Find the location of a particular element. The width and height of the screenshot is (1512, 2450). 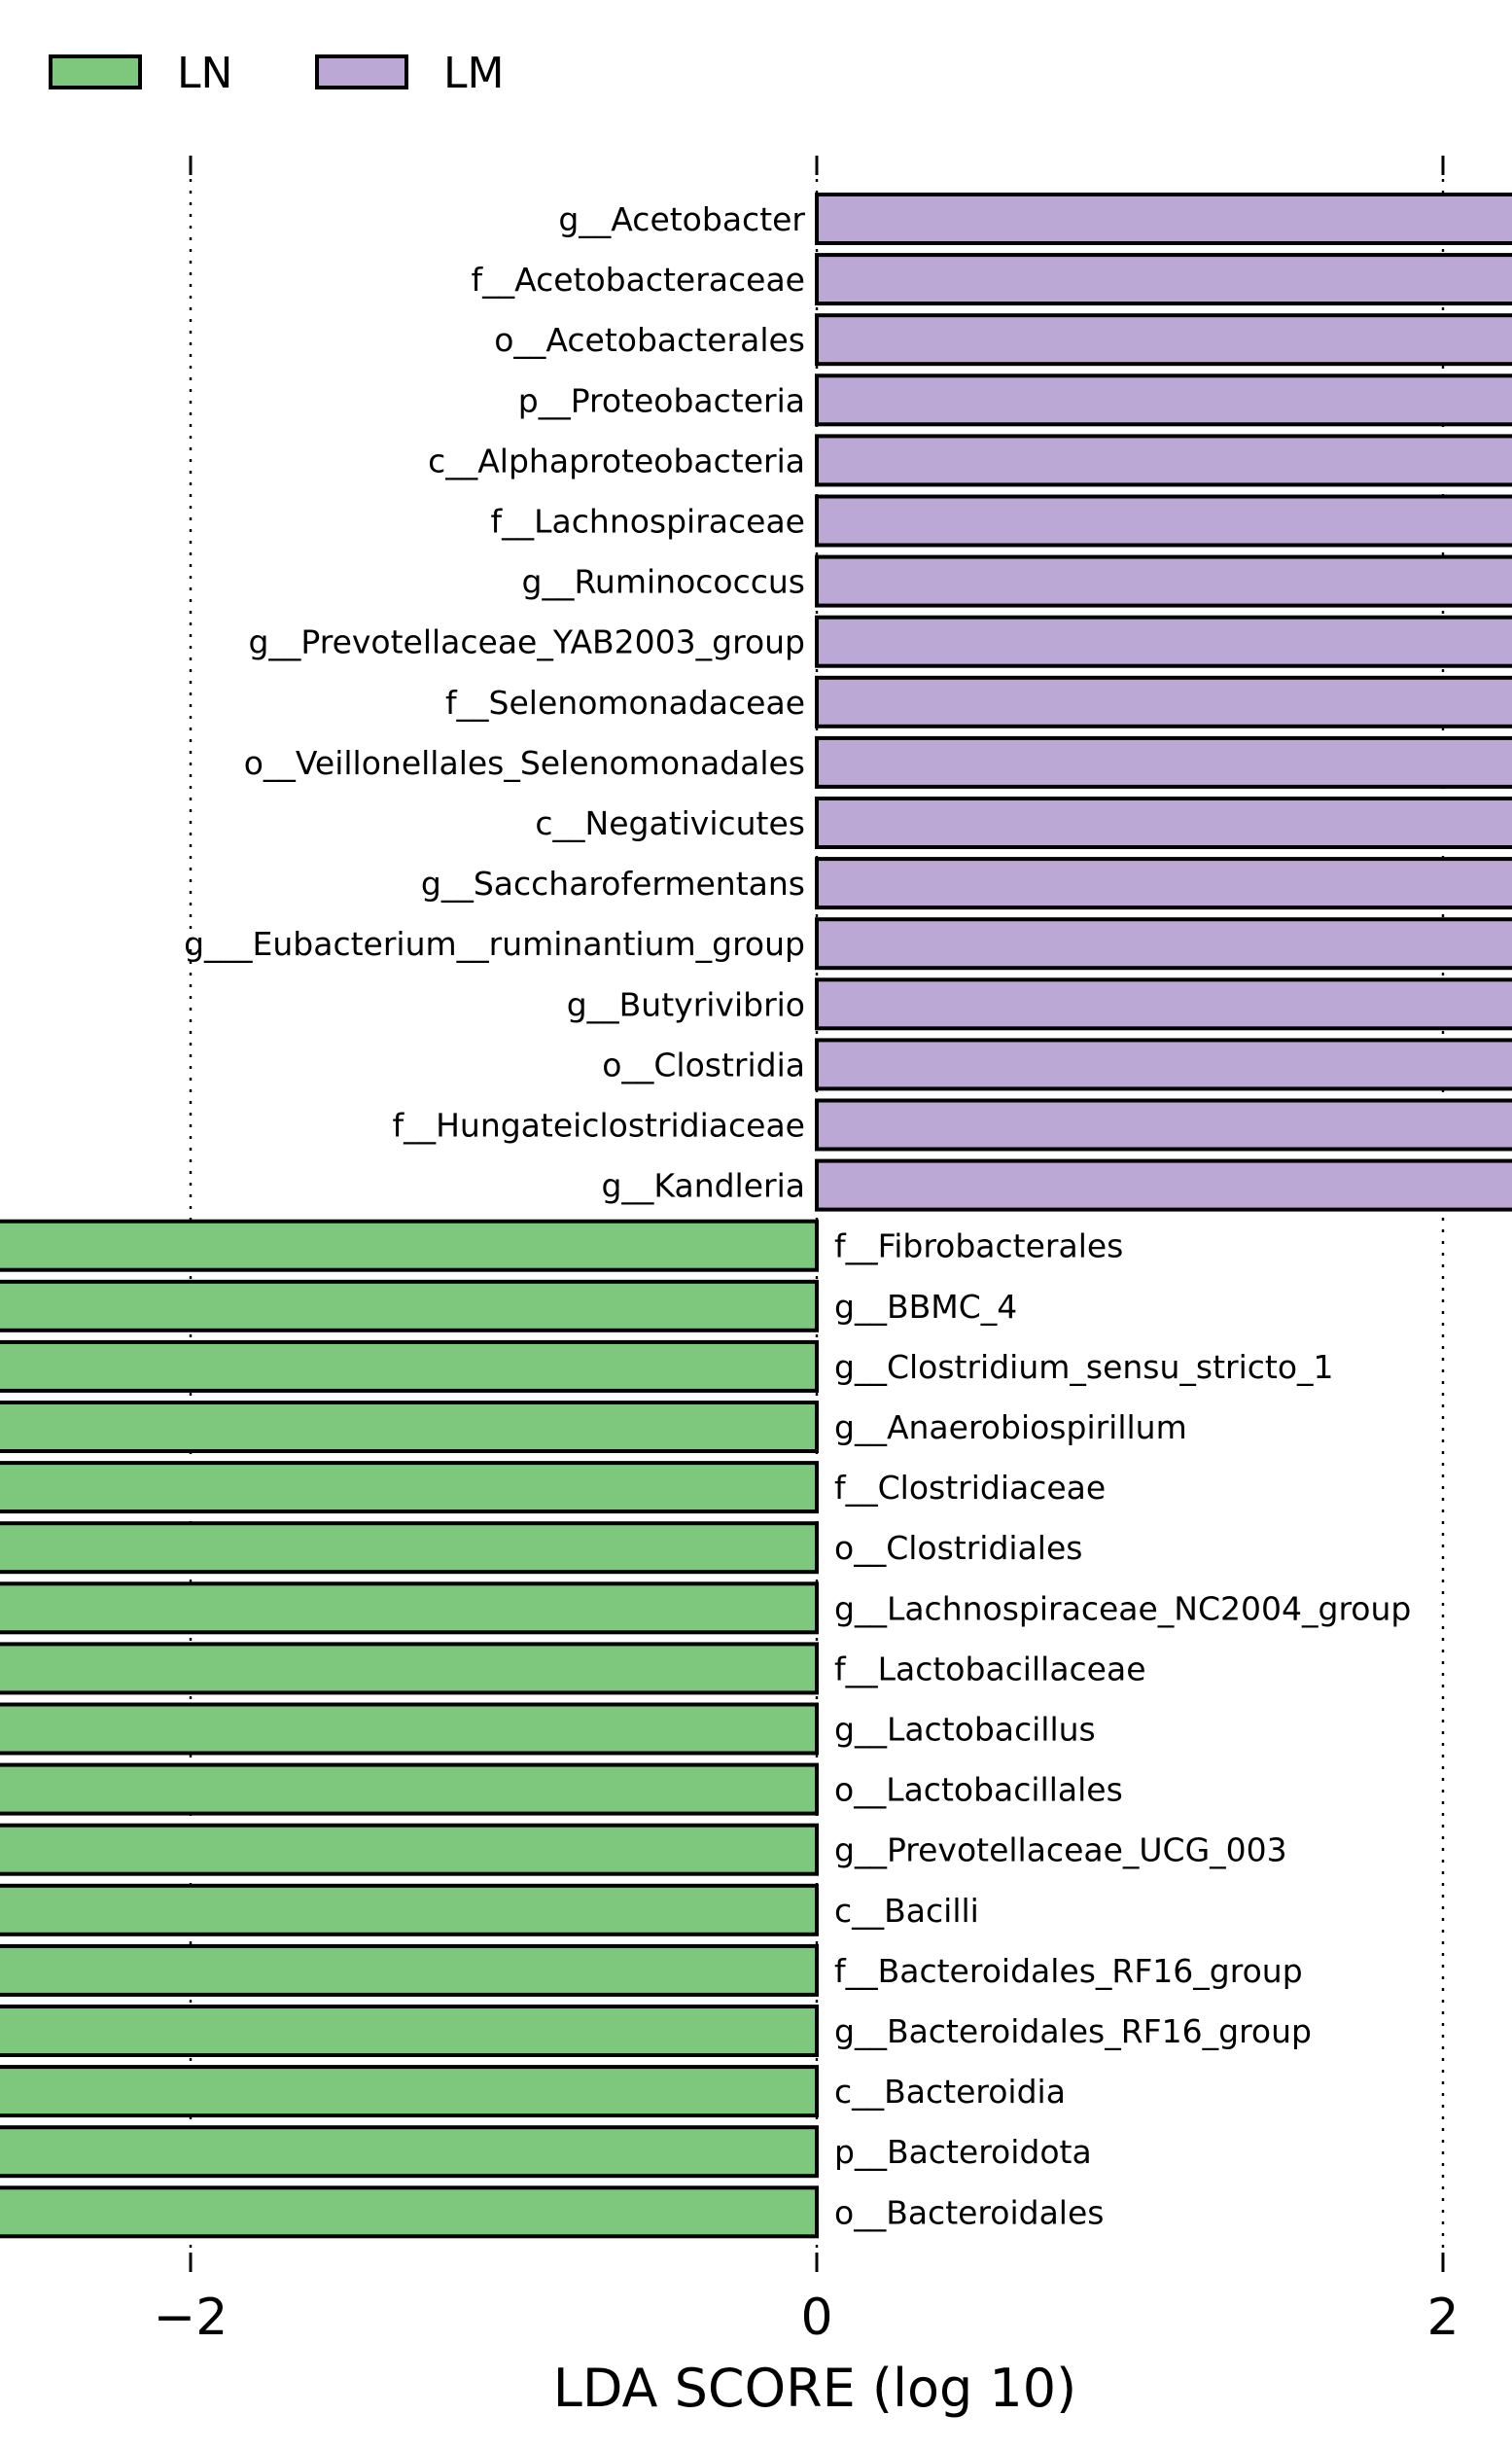

legend-label-lm: LM is located at coordinates (473, 73).